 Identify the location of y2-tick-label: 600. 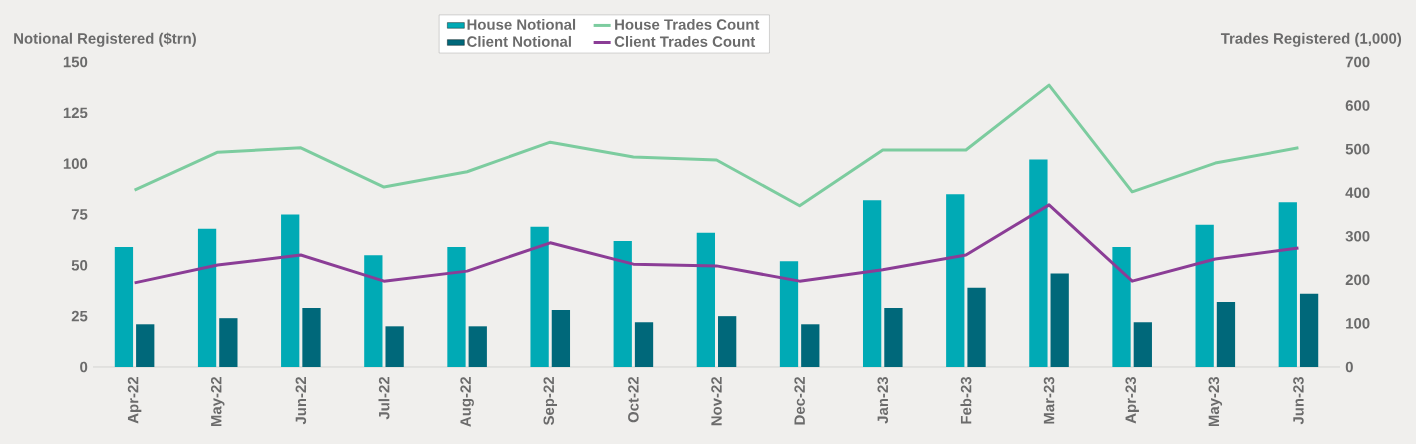
(1357, 105).